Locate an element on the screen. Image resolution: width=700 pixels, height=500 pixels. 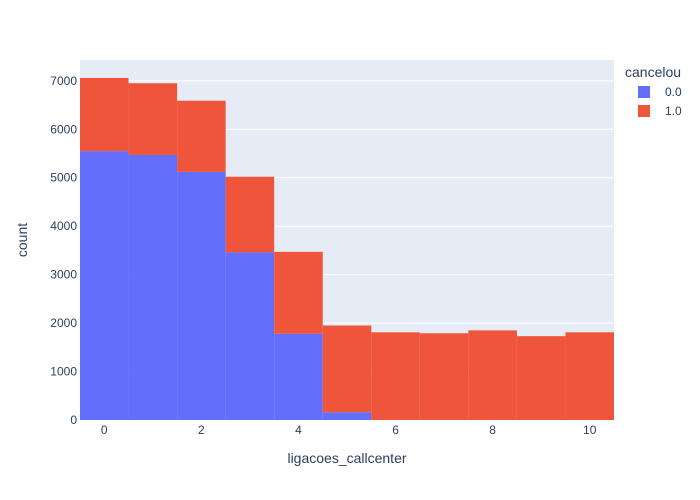
legend-items: 0.01.0 is located at coordinates (660, 101).